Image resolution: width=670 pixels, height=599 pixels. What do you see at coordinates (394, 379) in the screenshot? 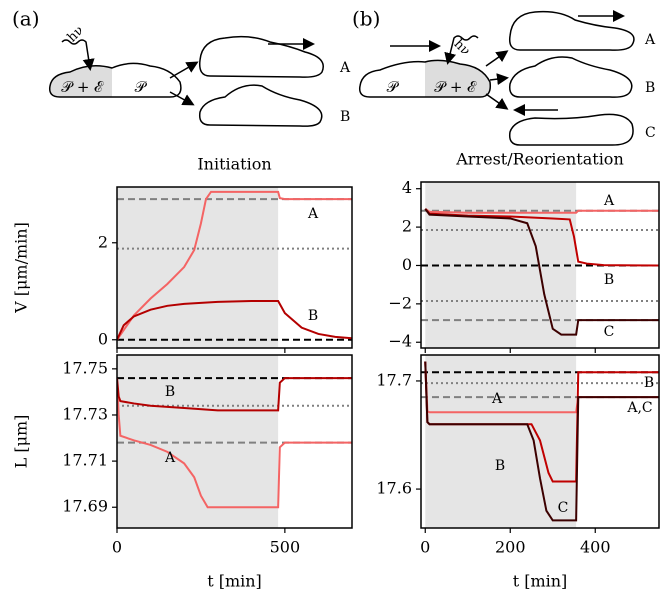
I see `y-tick-label: 17.7` at bounding box center [394, 379].